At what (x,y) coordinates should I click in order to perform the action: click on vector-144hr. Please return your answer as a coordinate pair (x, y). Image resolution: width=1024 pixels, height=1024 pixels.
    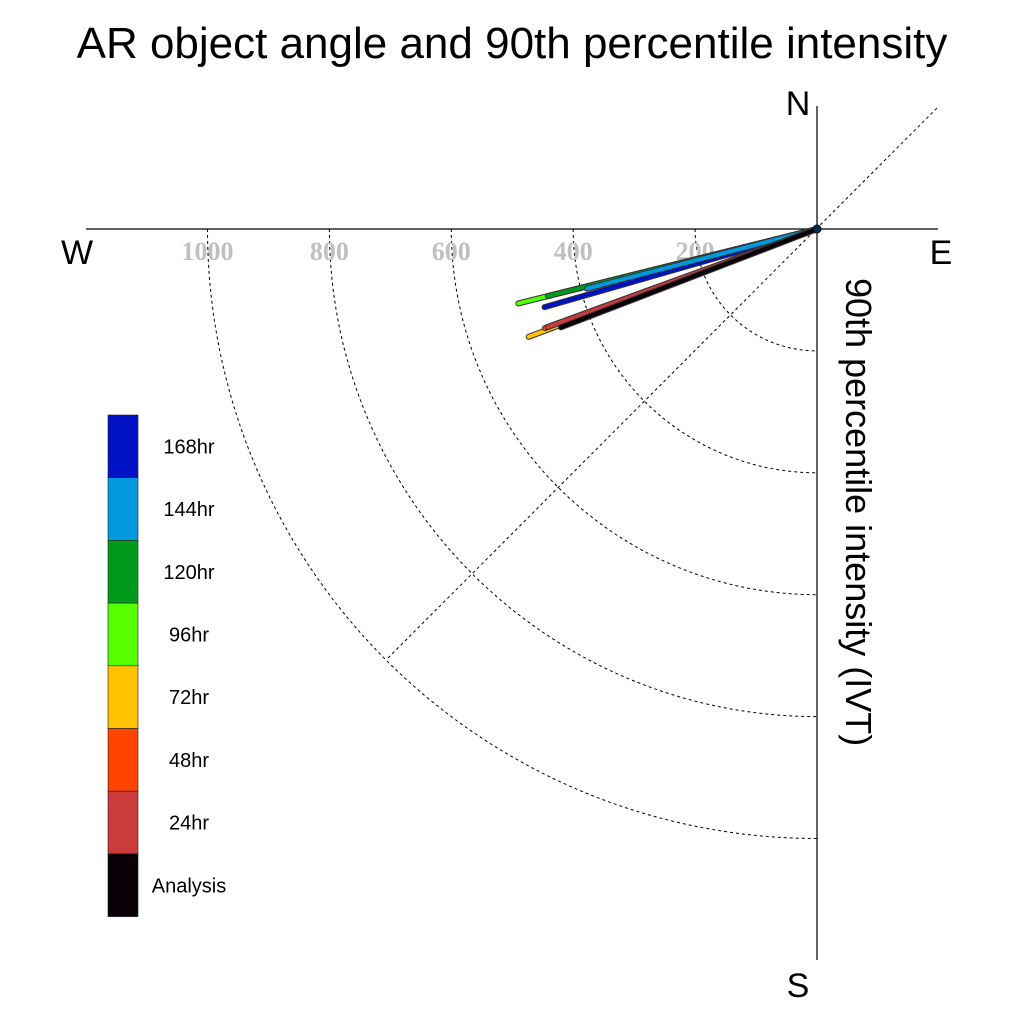
    Looking at the image, I should click on (701, 259).